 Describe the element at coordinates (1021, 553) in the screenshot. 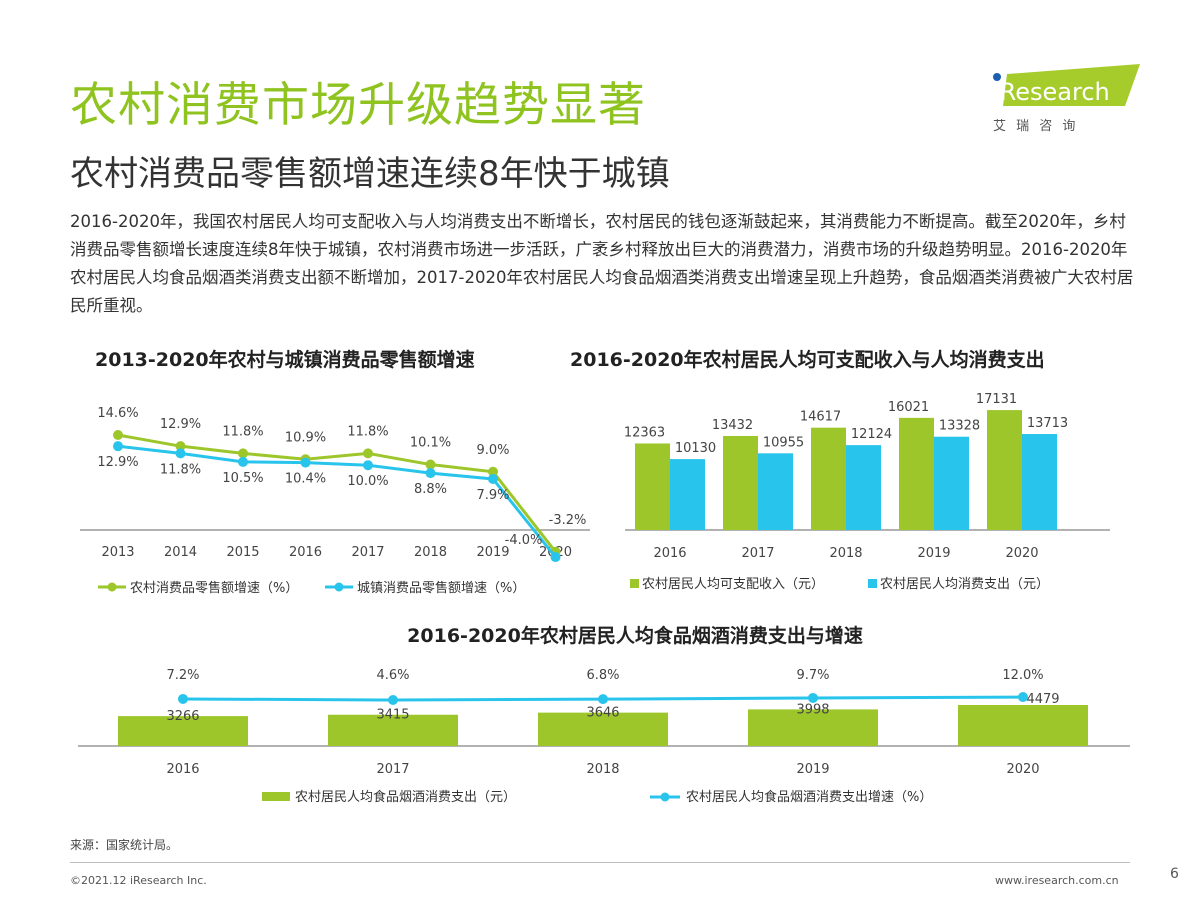

I see `chart2-x-tick: 2020` at that location.